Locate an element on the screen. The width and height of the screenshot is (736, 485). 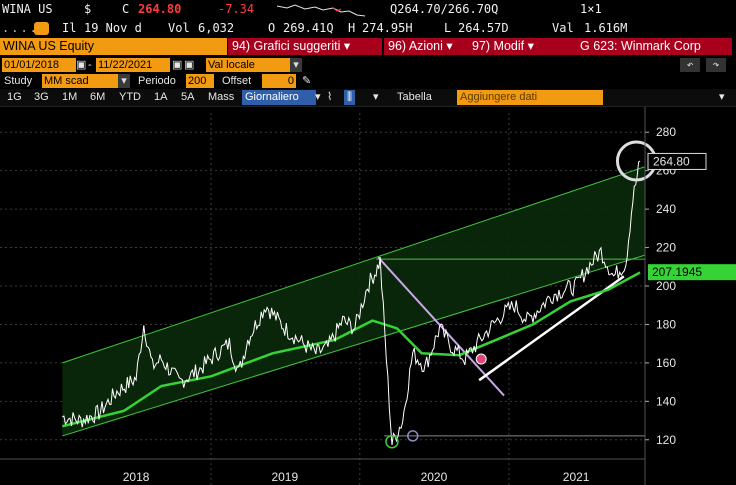
quote-date: 19 Nov d is located at coordinates (113, 28).